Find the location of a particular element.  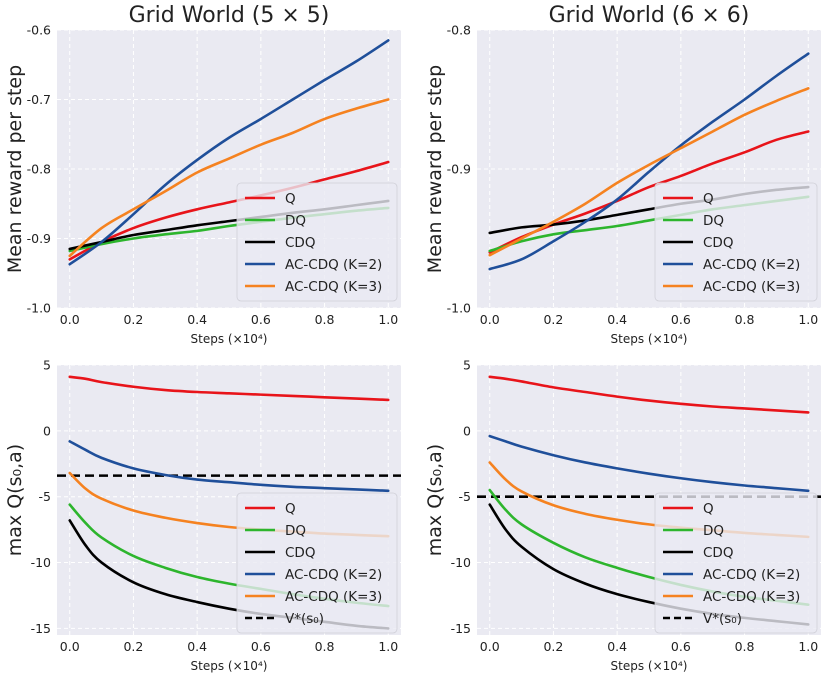

chart-title: Grid World (6 × 6) is located at coordinates (649, 15).